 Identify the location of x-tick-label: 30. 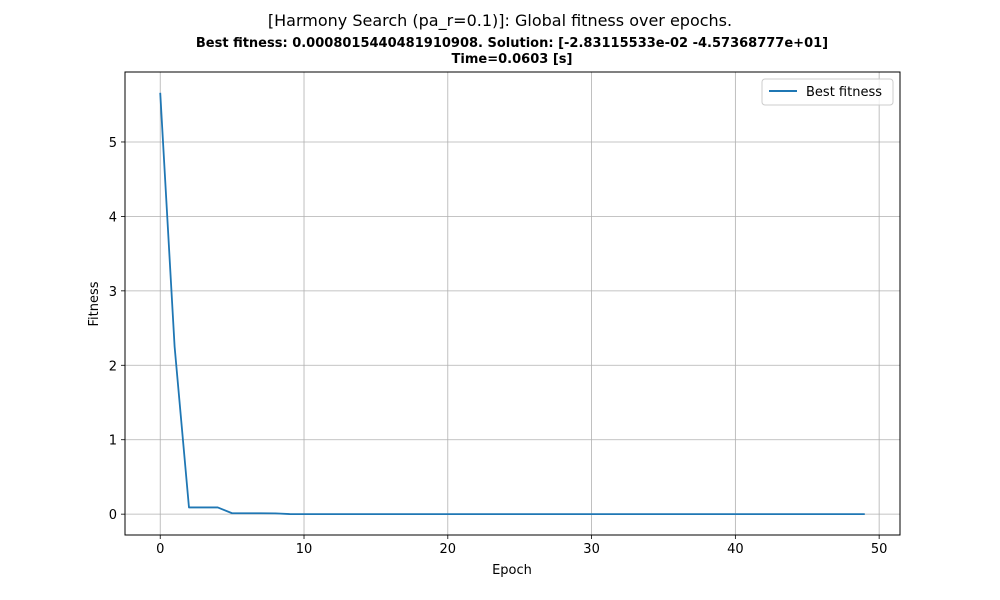
(591, 549).